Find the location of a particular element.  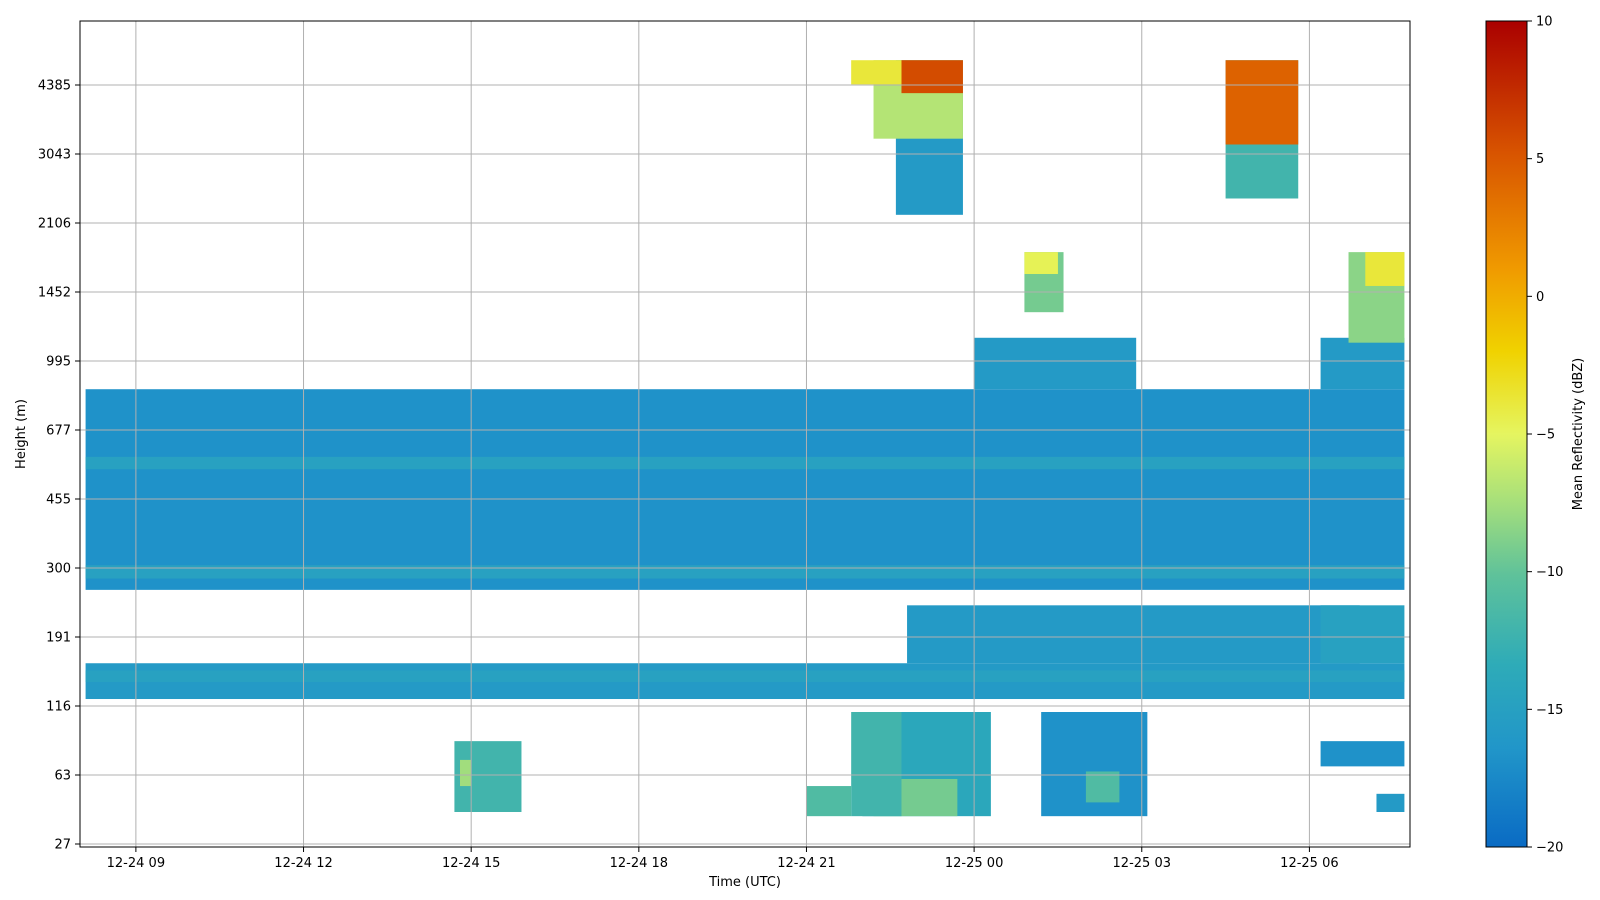

colorbar-ticks: 10 5 0 −5 −10 −15 −20 is located at coordinates (1545, 435).